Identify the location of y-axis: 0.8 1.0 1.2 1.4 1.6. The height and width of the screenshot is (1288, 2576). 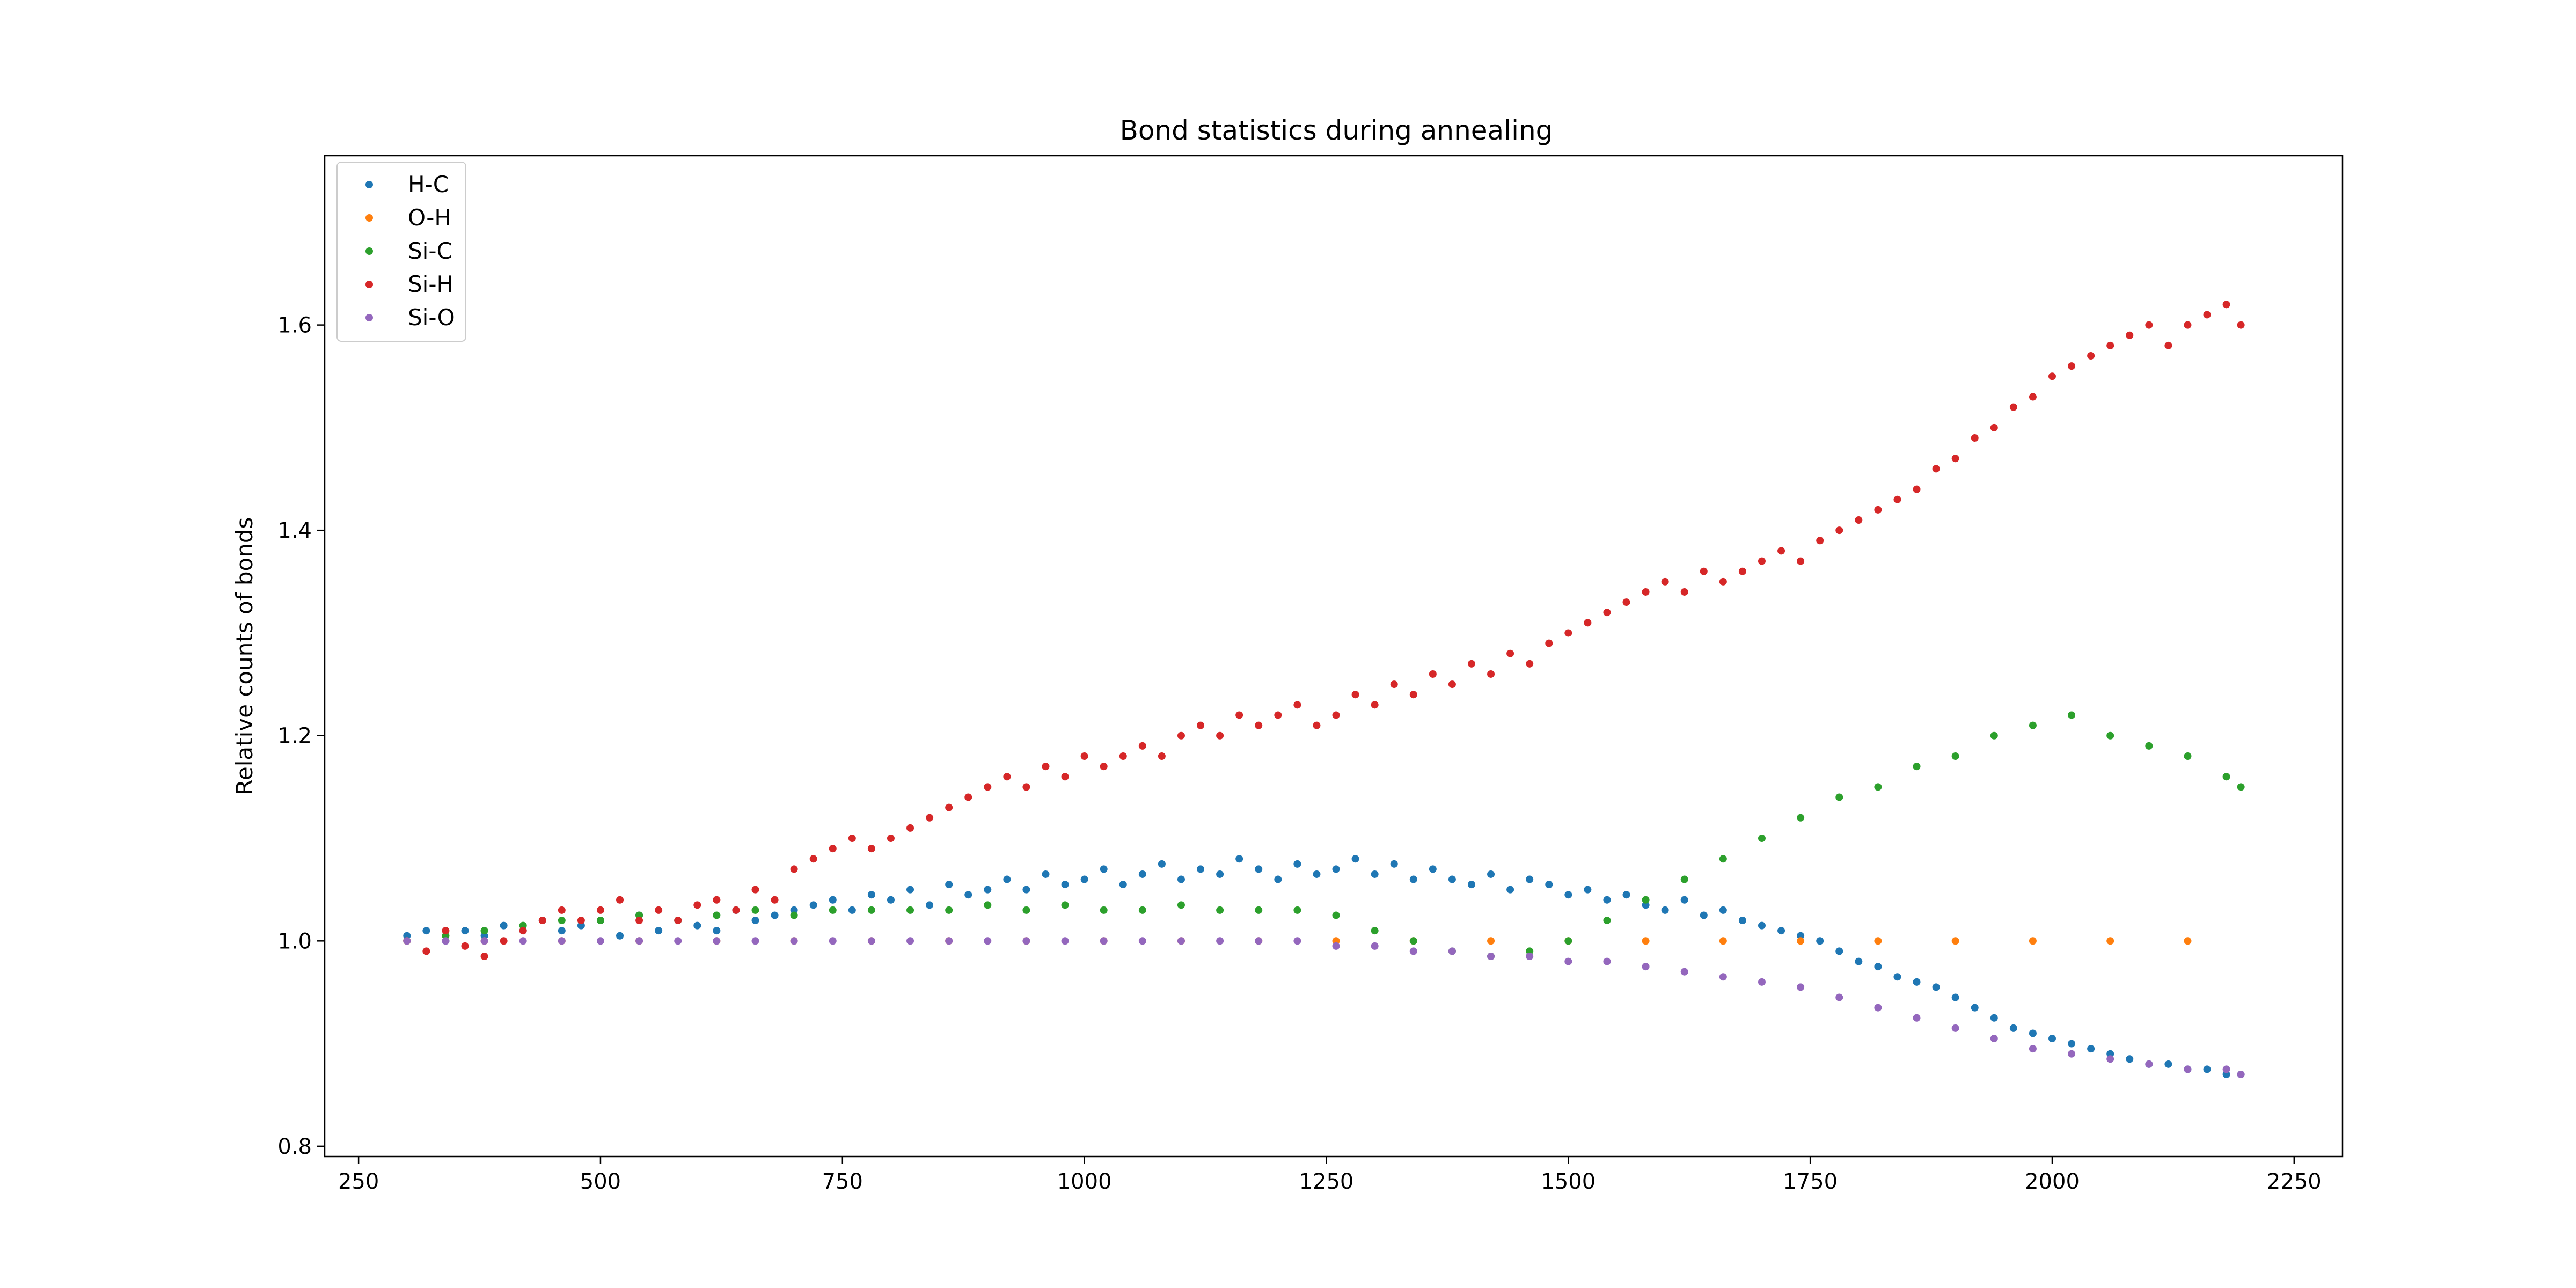
(301, 736).